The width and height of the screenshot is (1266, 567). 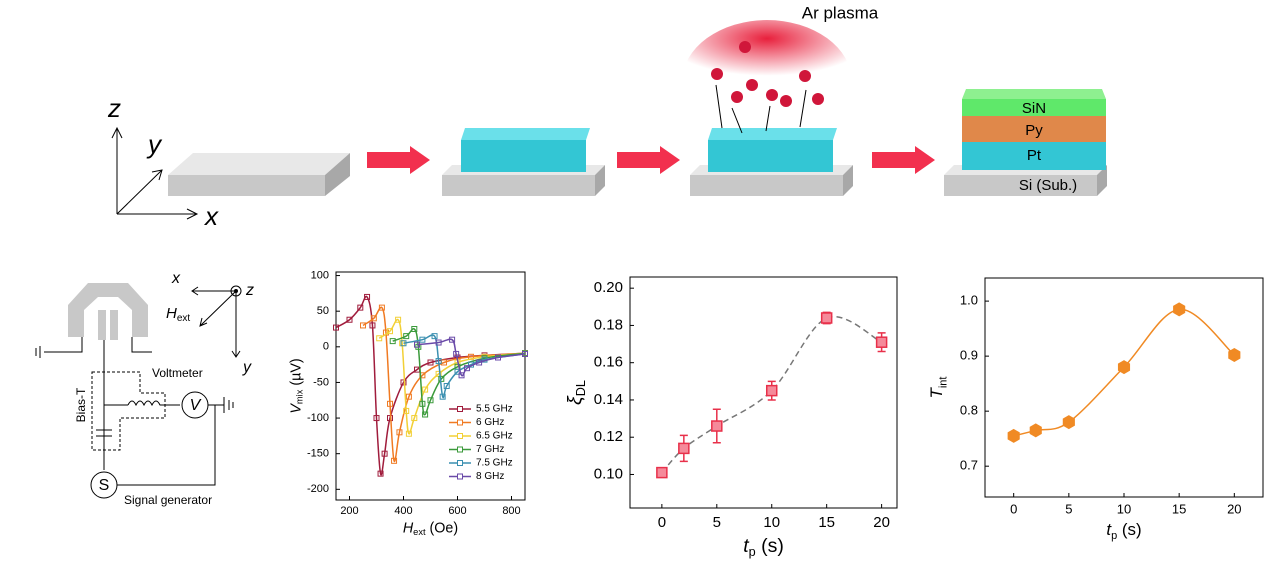 I want to click on axis-label-part: H, so click(x=408, y=528).